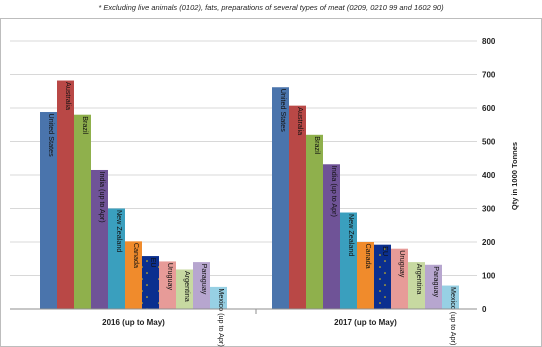 This screenshot has width=542, height=347. What do you see at coordinates (365, 322) in the screenshot?
I see `x-category-label: 2017 (up to May)` at bounding box center [365, 322].